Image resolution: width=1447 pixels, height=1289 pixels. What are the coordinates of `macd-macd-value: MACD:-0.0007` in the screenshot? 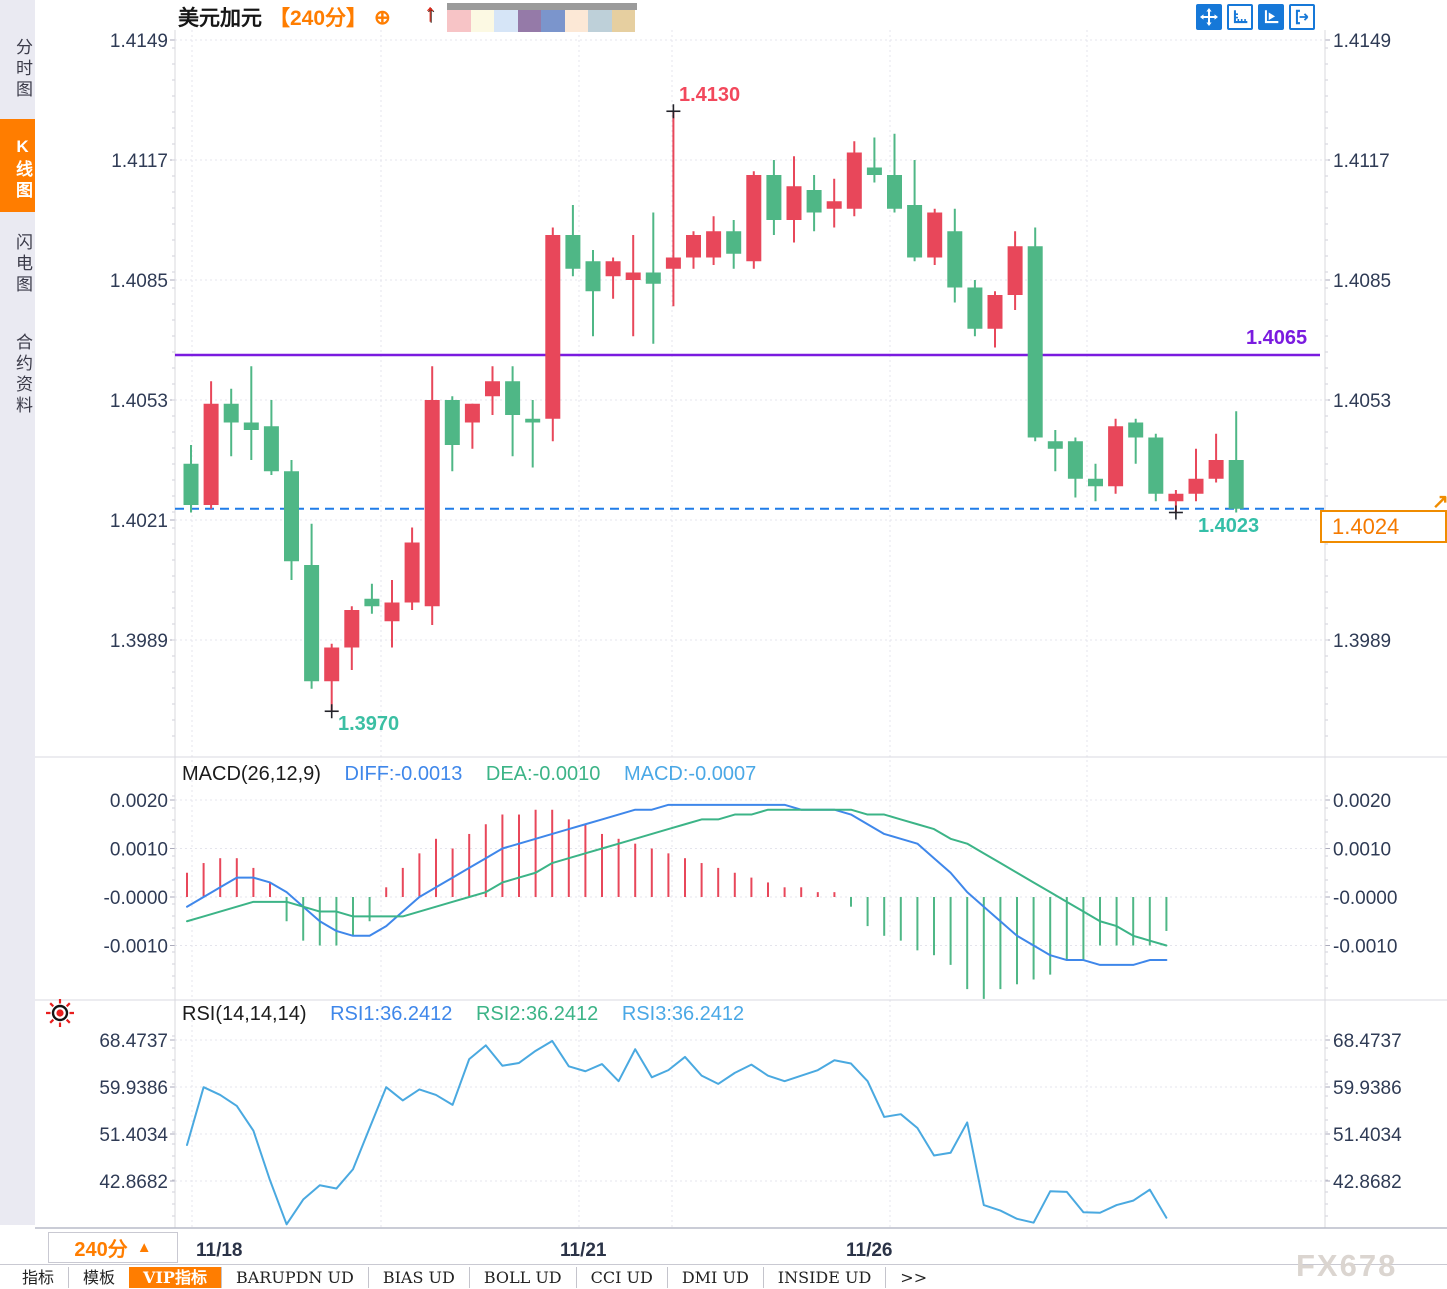 It's located at (690, 774).